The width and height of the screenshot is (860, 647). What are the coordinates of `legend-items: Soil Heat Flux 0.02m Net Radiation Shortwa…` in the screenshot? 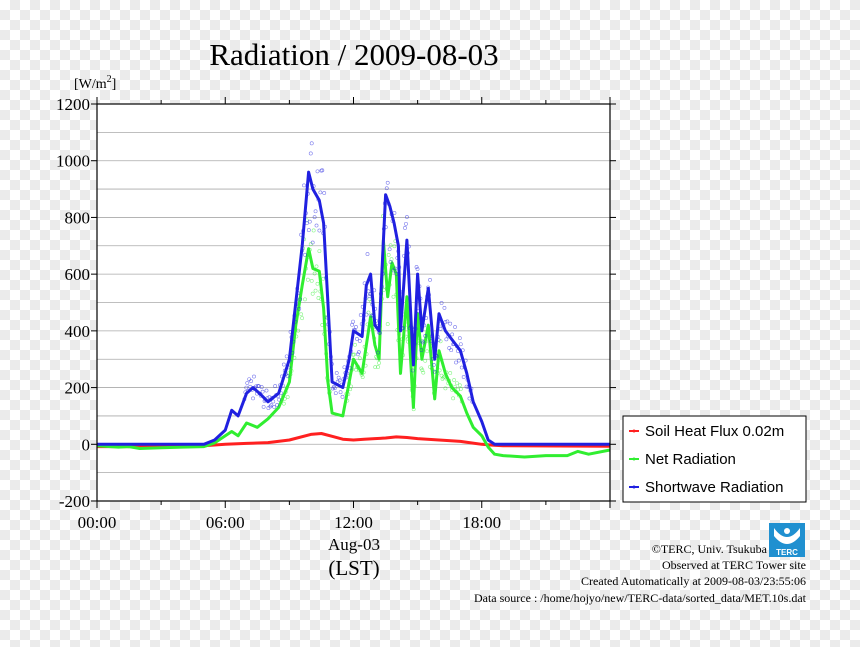 It's located at (706, 459).